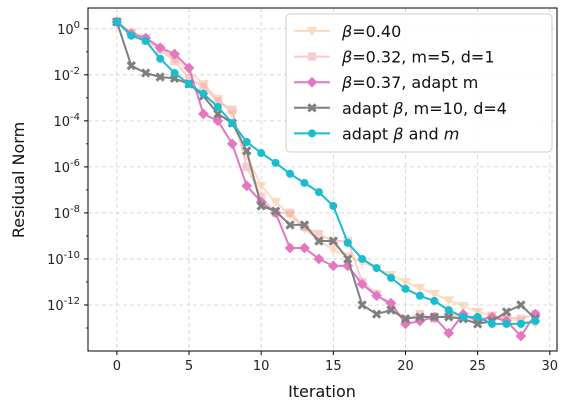  I want to click on x-tick-label: 5, so click(189, 366).